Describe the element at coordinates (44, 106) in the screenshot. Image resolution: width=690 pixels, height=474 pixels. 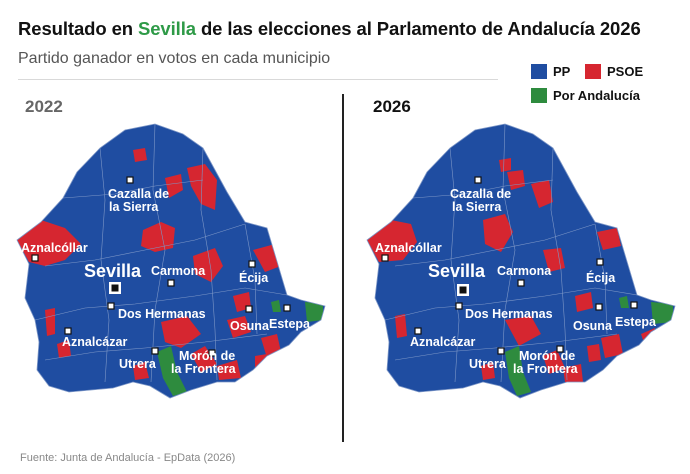
I see `year-label-2022: 2022` at that location.